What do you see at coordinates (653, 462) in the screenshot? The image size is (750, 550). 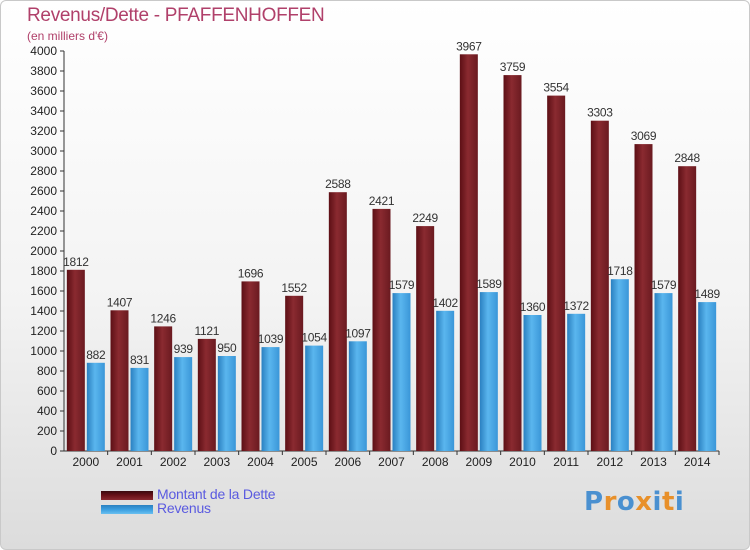 I see `x-tick-label: 2013` at bounding box center [653, 462].